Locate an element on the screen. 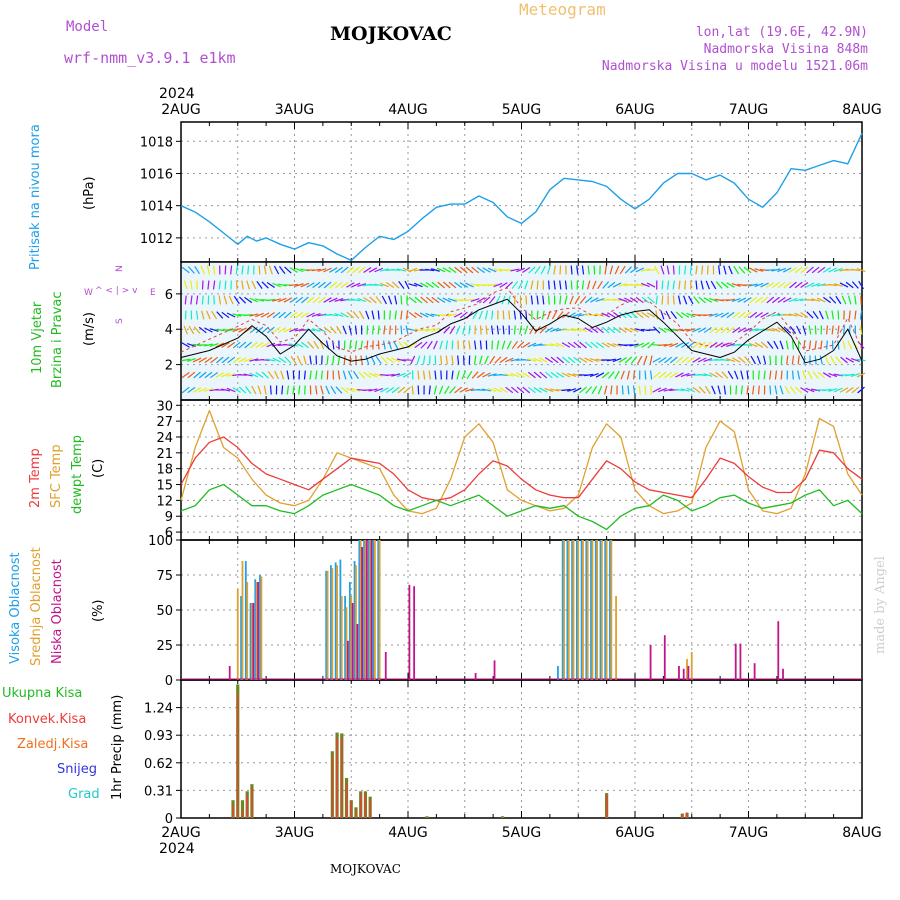  y-tick-label: 100 is located at coordinates (160, 541).